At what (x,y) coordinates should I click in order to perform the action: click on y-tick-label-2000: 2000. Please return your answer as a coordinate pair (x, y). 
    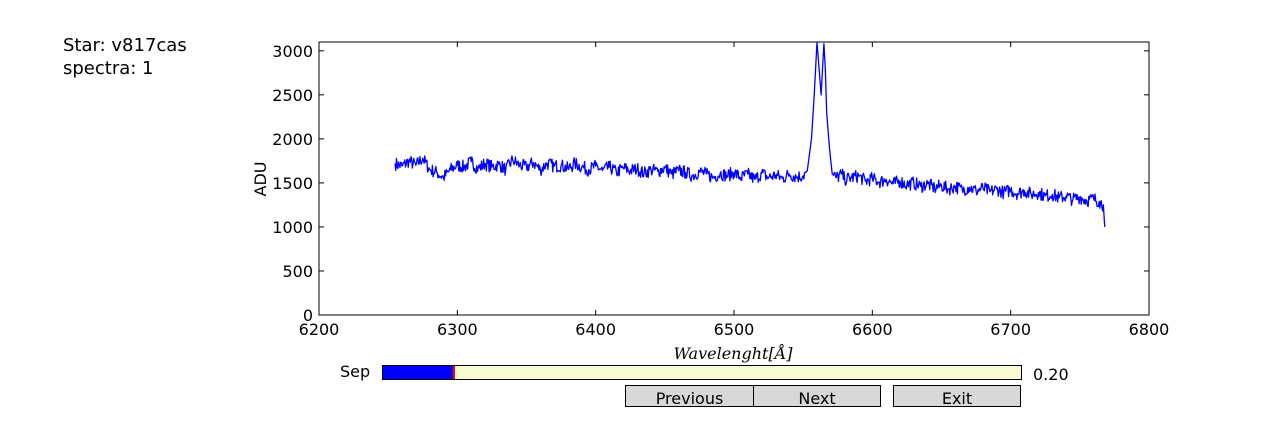
    Looking at the image, I should click on (292, 139).